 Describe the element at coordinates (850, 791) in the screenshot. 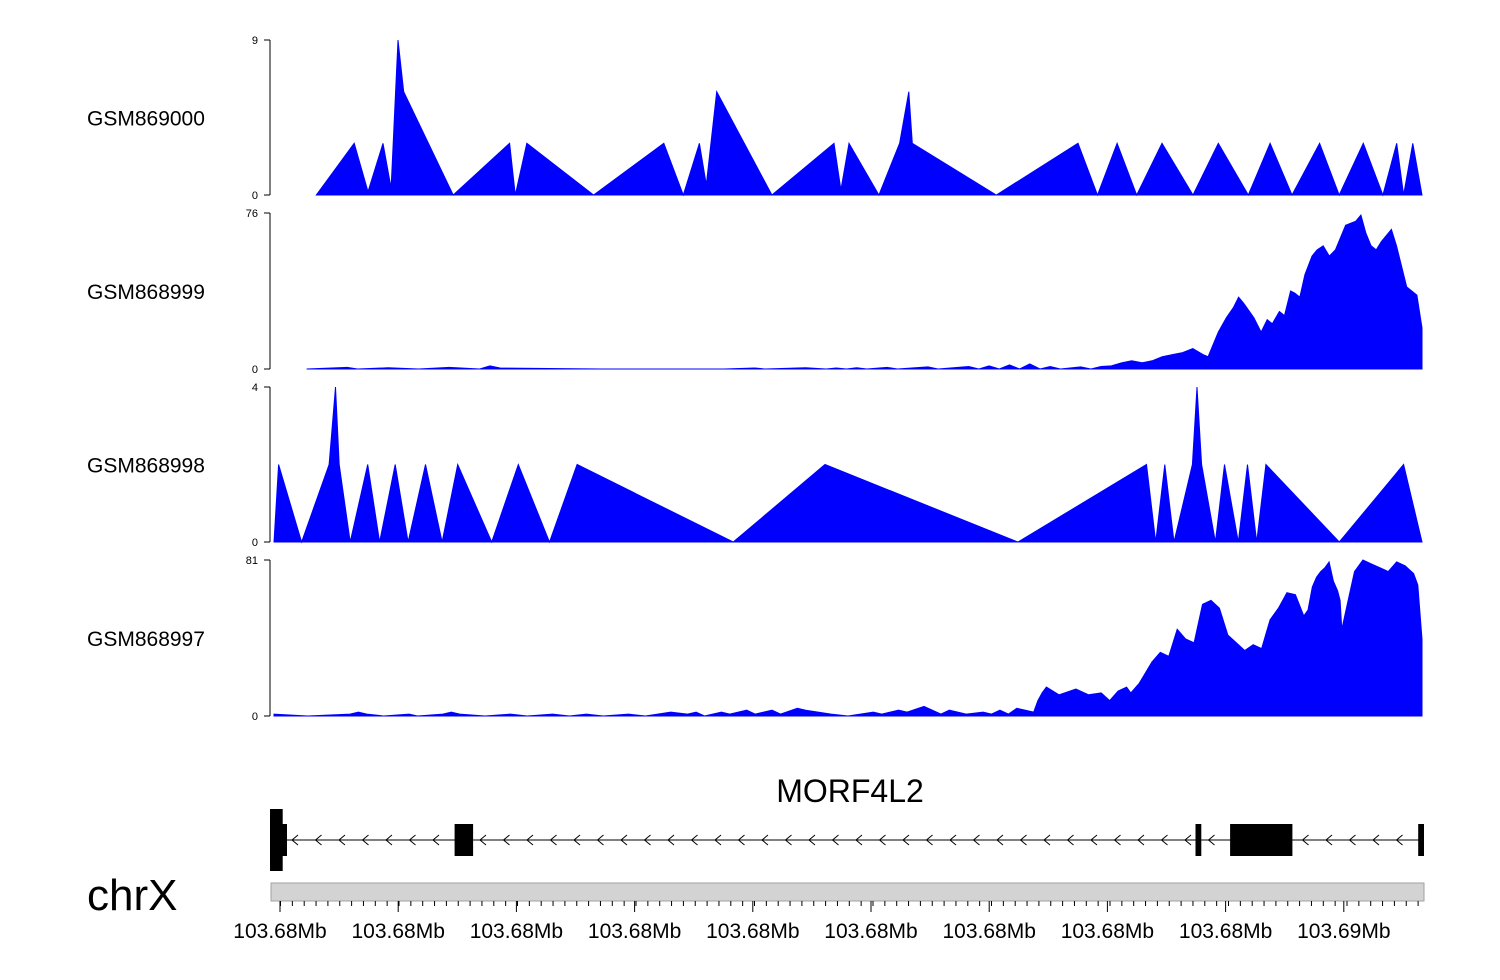

I see `gene-name-label: MORF4L2` at that location.